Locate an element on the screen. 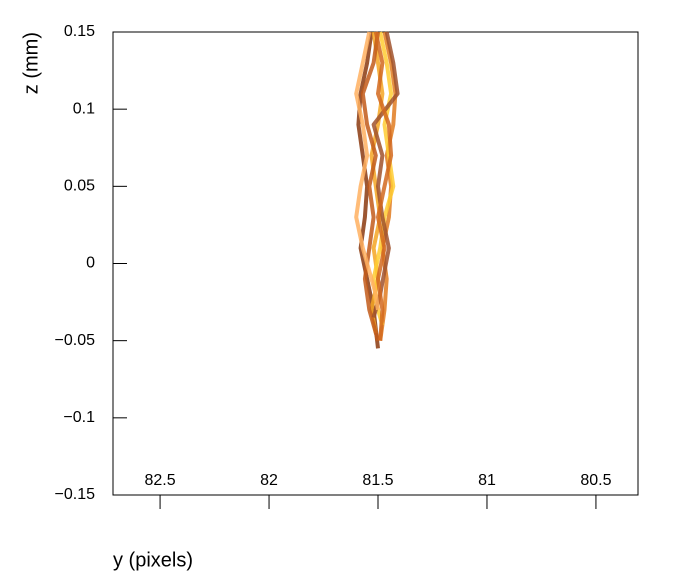  y-tick-label: −0.15 is located at coordinates (75, 494).